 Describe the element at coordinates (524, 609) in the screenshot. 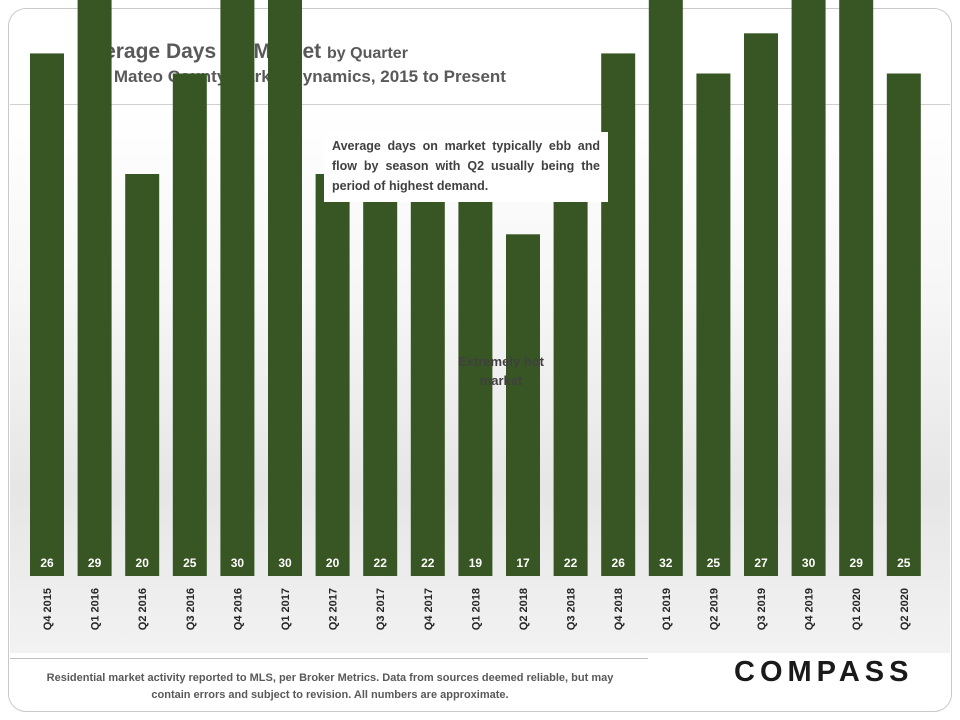

I see `x-tick-label: Q2 2018` at that location.